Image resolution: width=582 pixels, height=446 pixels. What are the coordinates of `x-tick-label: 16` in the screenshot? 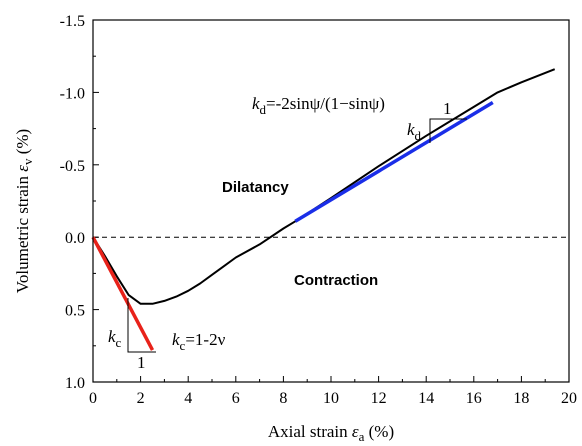 It's located at (474, 398).